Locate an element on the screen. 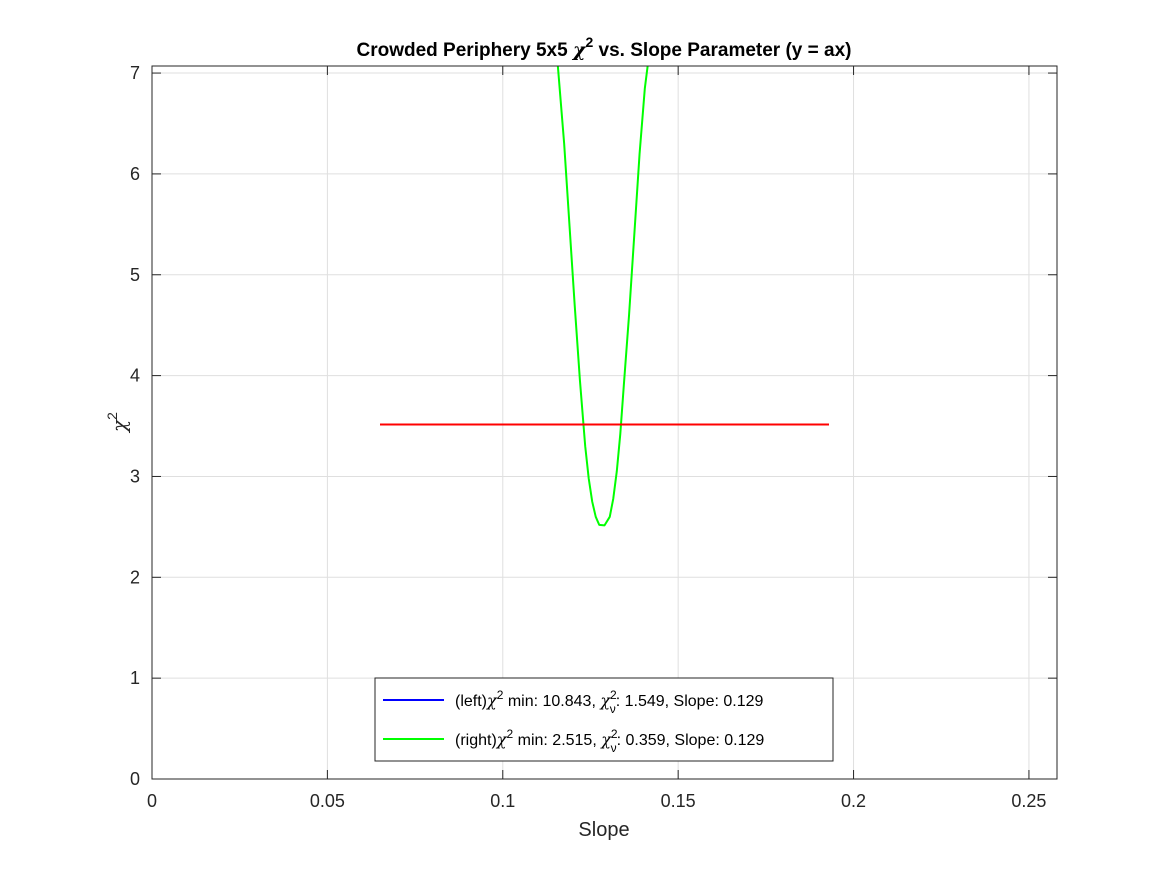 This screenshot has width=1167, height=875. x-tick-label: 0 is located at coordinates (152, 801).